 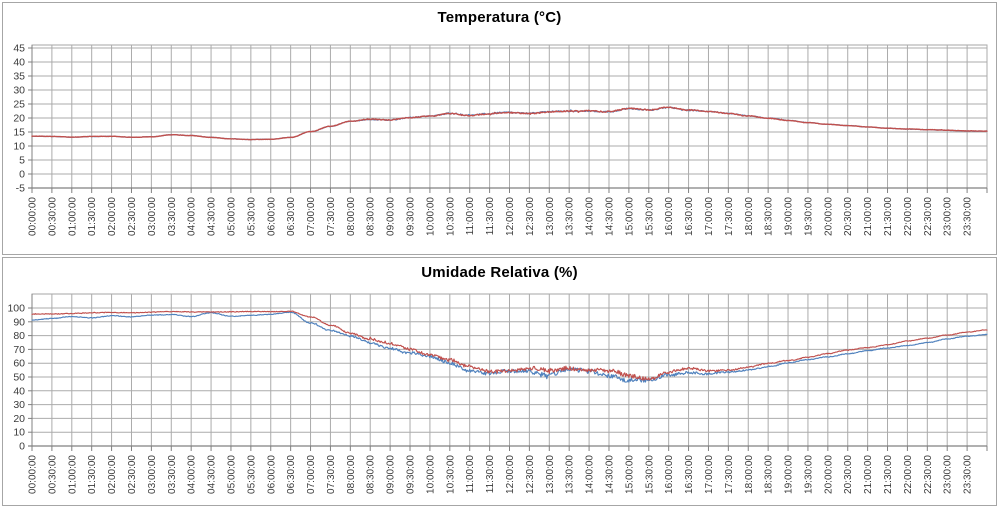 What do you see at coordinates (152, 216) in the screenshot?
I see `svg-text: 03:00:00` at bounding box center [152, 216].